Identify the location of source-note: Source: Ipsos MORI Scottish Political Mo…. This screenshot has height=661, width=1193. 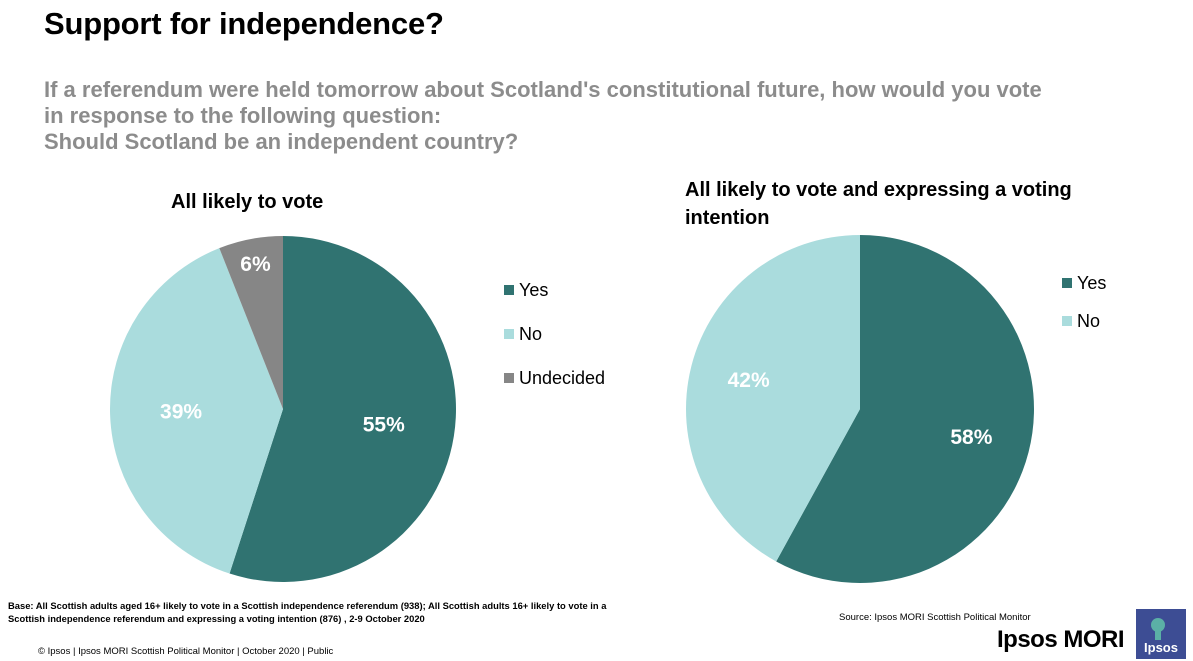
(935, 617).